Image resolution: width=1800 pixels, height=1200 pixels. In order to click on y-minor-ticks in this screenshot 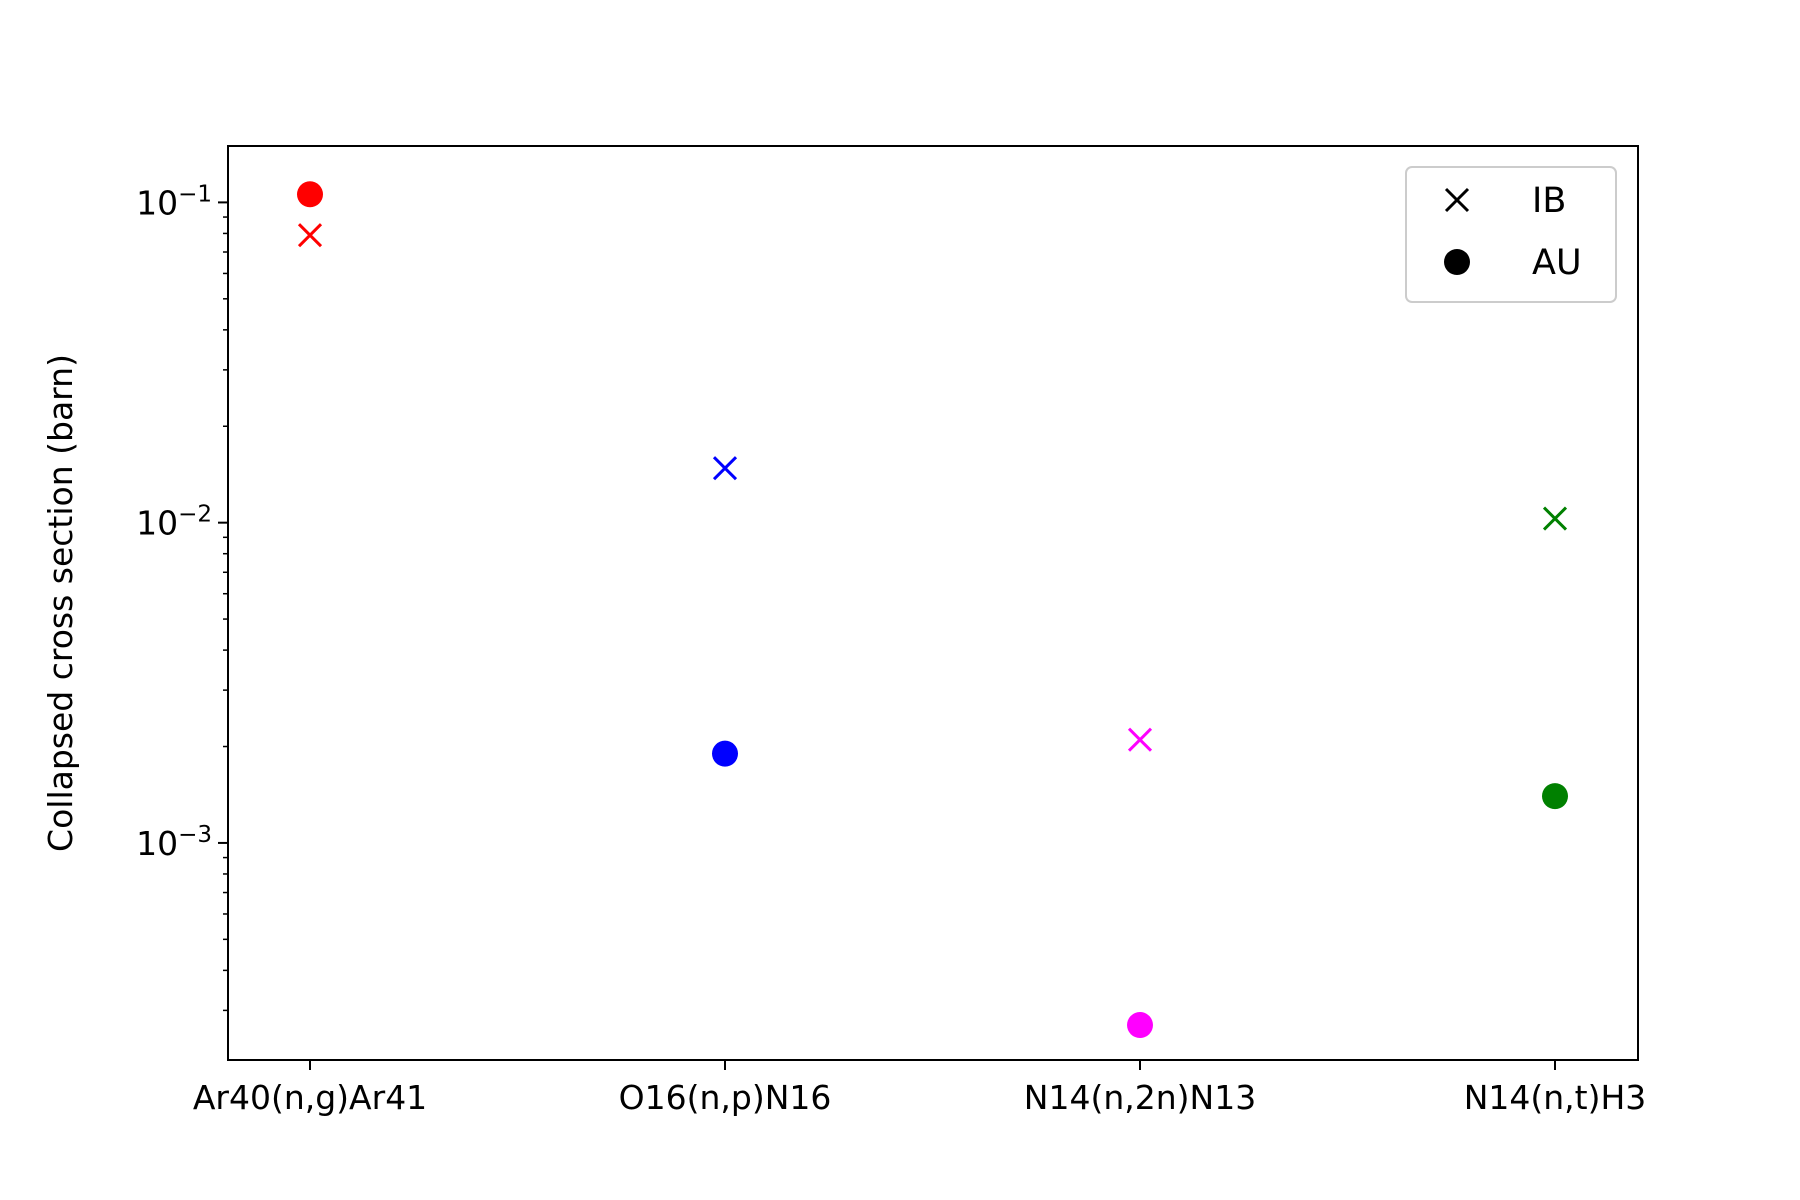, I will do `click(225, 614)`.